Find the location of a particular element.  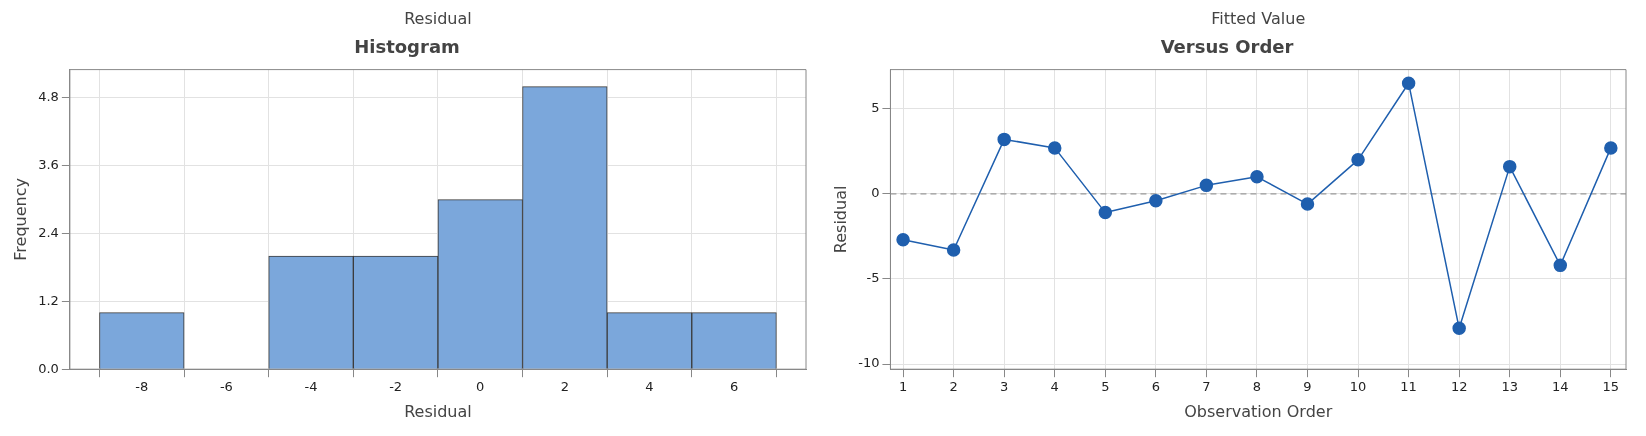

y-tick-label: -5 is located at coordinates (873, 278).